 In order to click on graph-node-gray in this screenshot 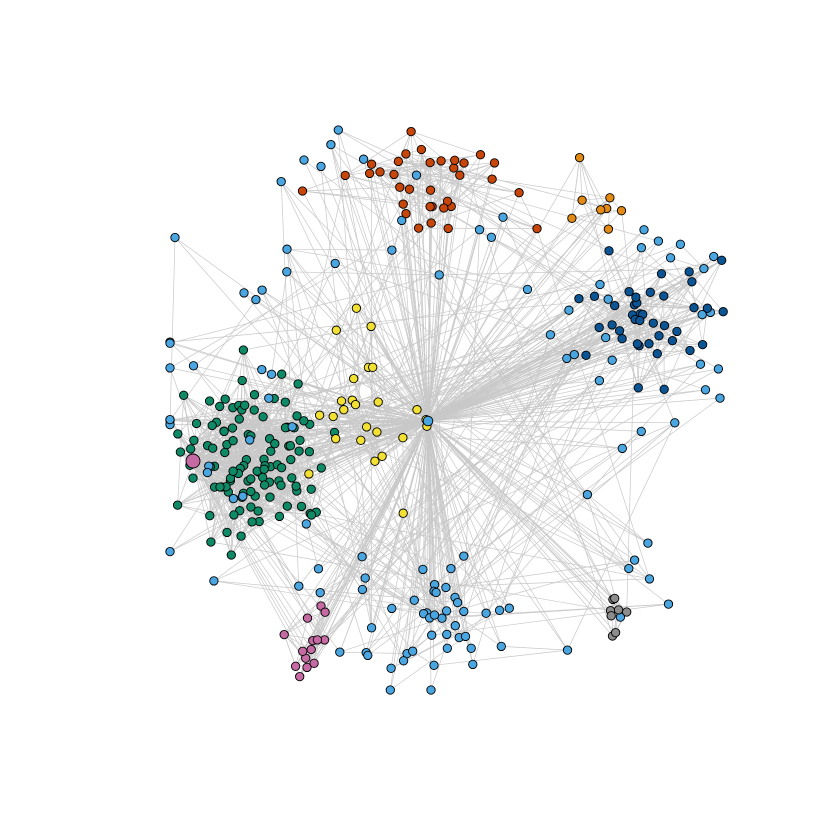, I will do `click(618, 610)`.